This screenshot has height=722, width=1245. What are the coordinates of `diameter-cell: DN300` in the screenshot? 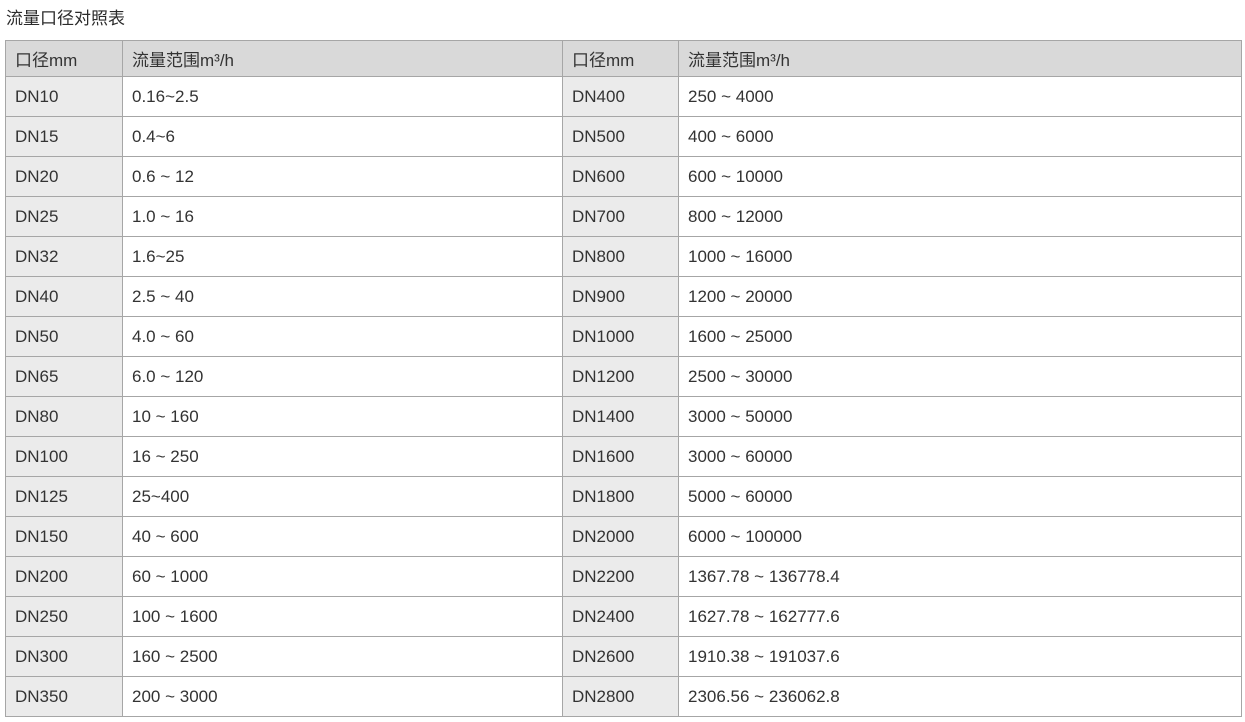 It's located at (64, 656).